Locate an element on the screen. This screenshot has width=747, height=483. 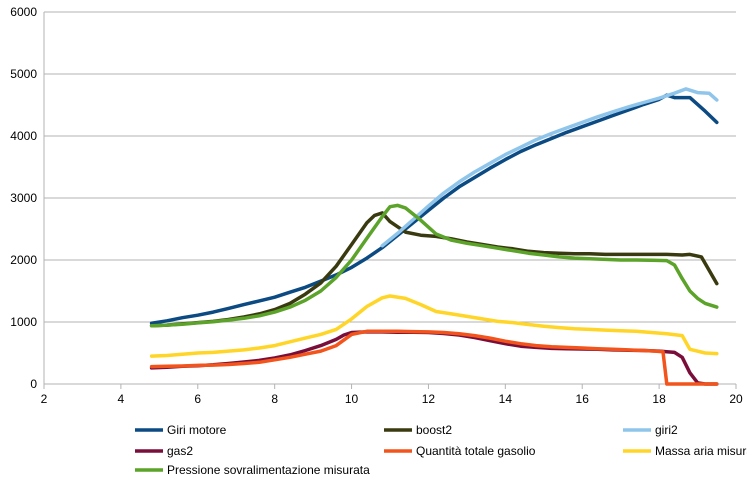
x-tick-label: 8 is located at coordinates (274, 399).